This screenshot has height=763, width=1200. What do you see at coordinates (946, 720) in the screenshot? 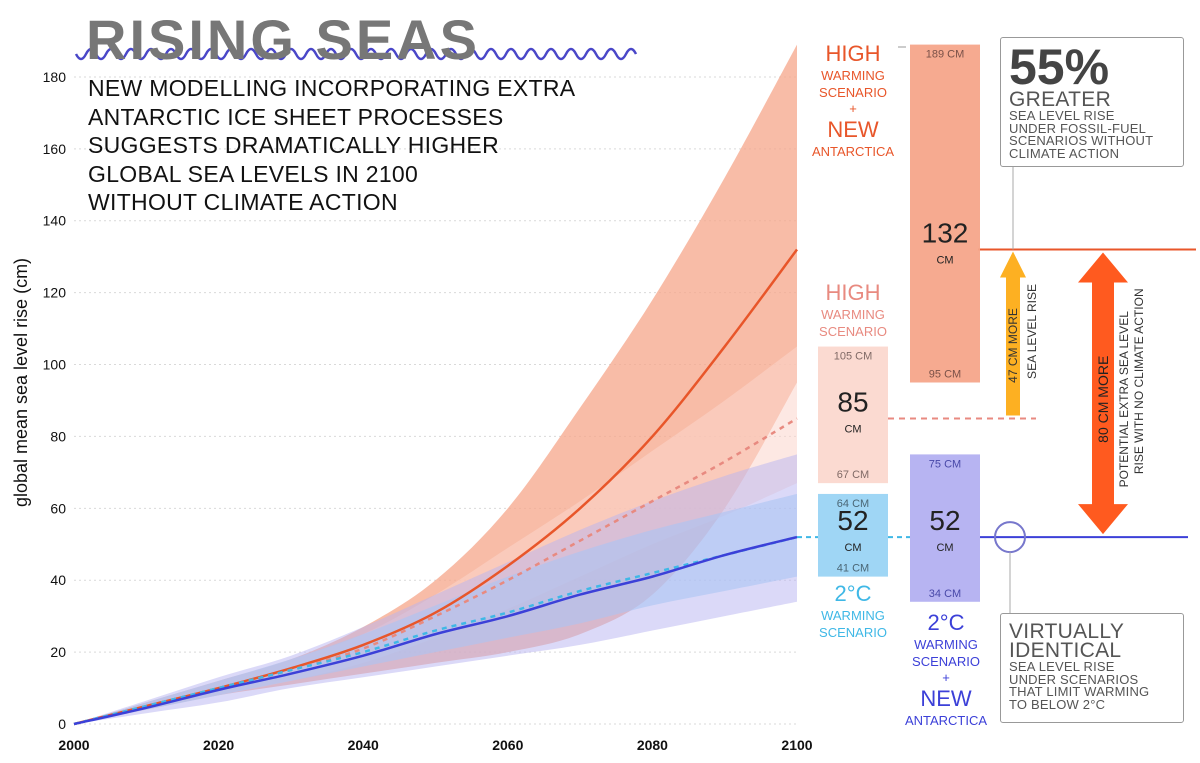
I see `label-low-new-antarctica: ANTARCTICA` at bounding box center [946, 720].